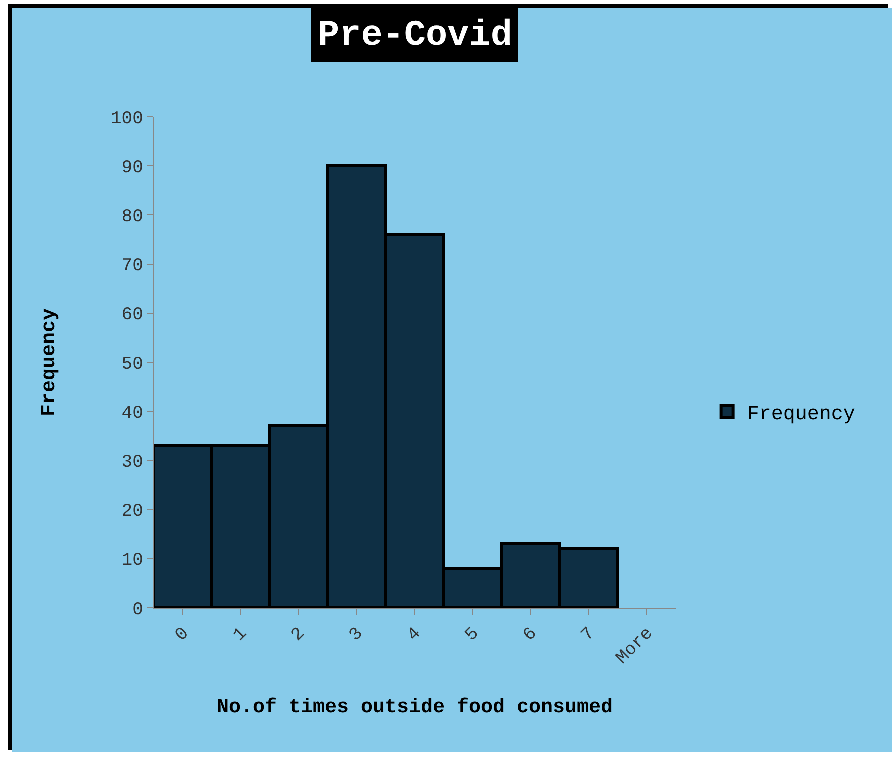  What do you see at coordinates (50, 362) in the screenshot?
I see `y-axis-title: Frequency` at bounding box center [50, 362].